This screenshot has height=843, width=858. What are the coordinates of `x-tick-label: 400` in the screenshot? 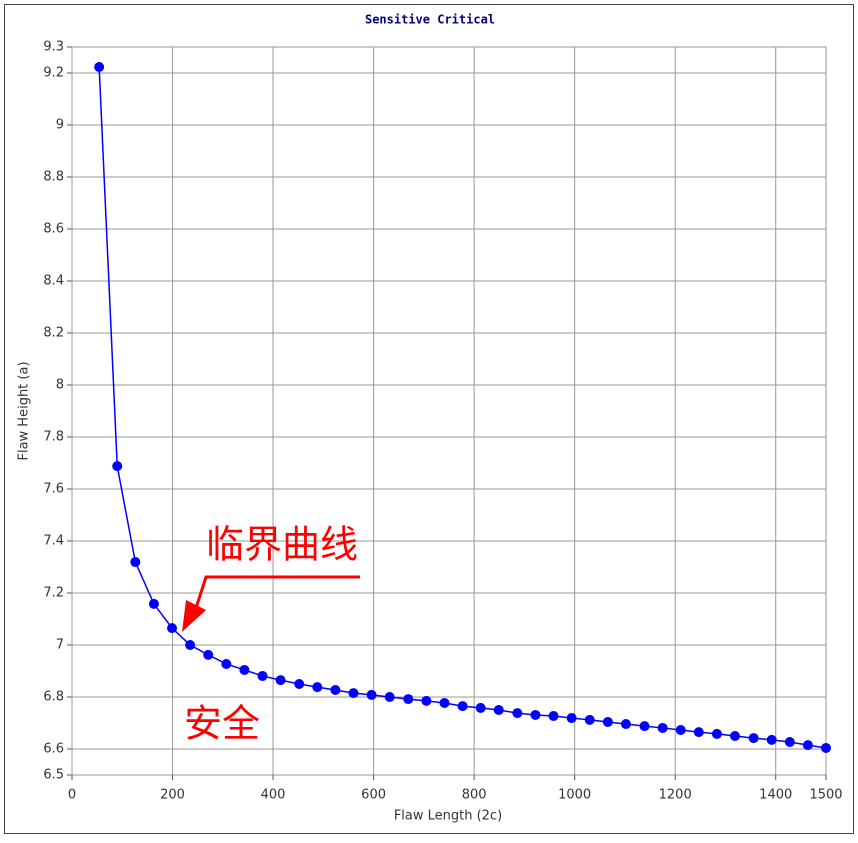 It's located at (273, 795).